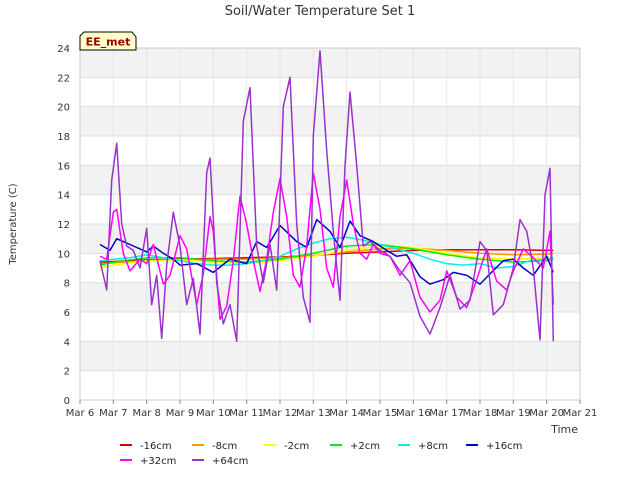 This screenshot has width=640, height=480. What do you see at coordinates (63, 108) in the screenshot?
I see `y-tick-label: 20` at bounding box center [63, 108].